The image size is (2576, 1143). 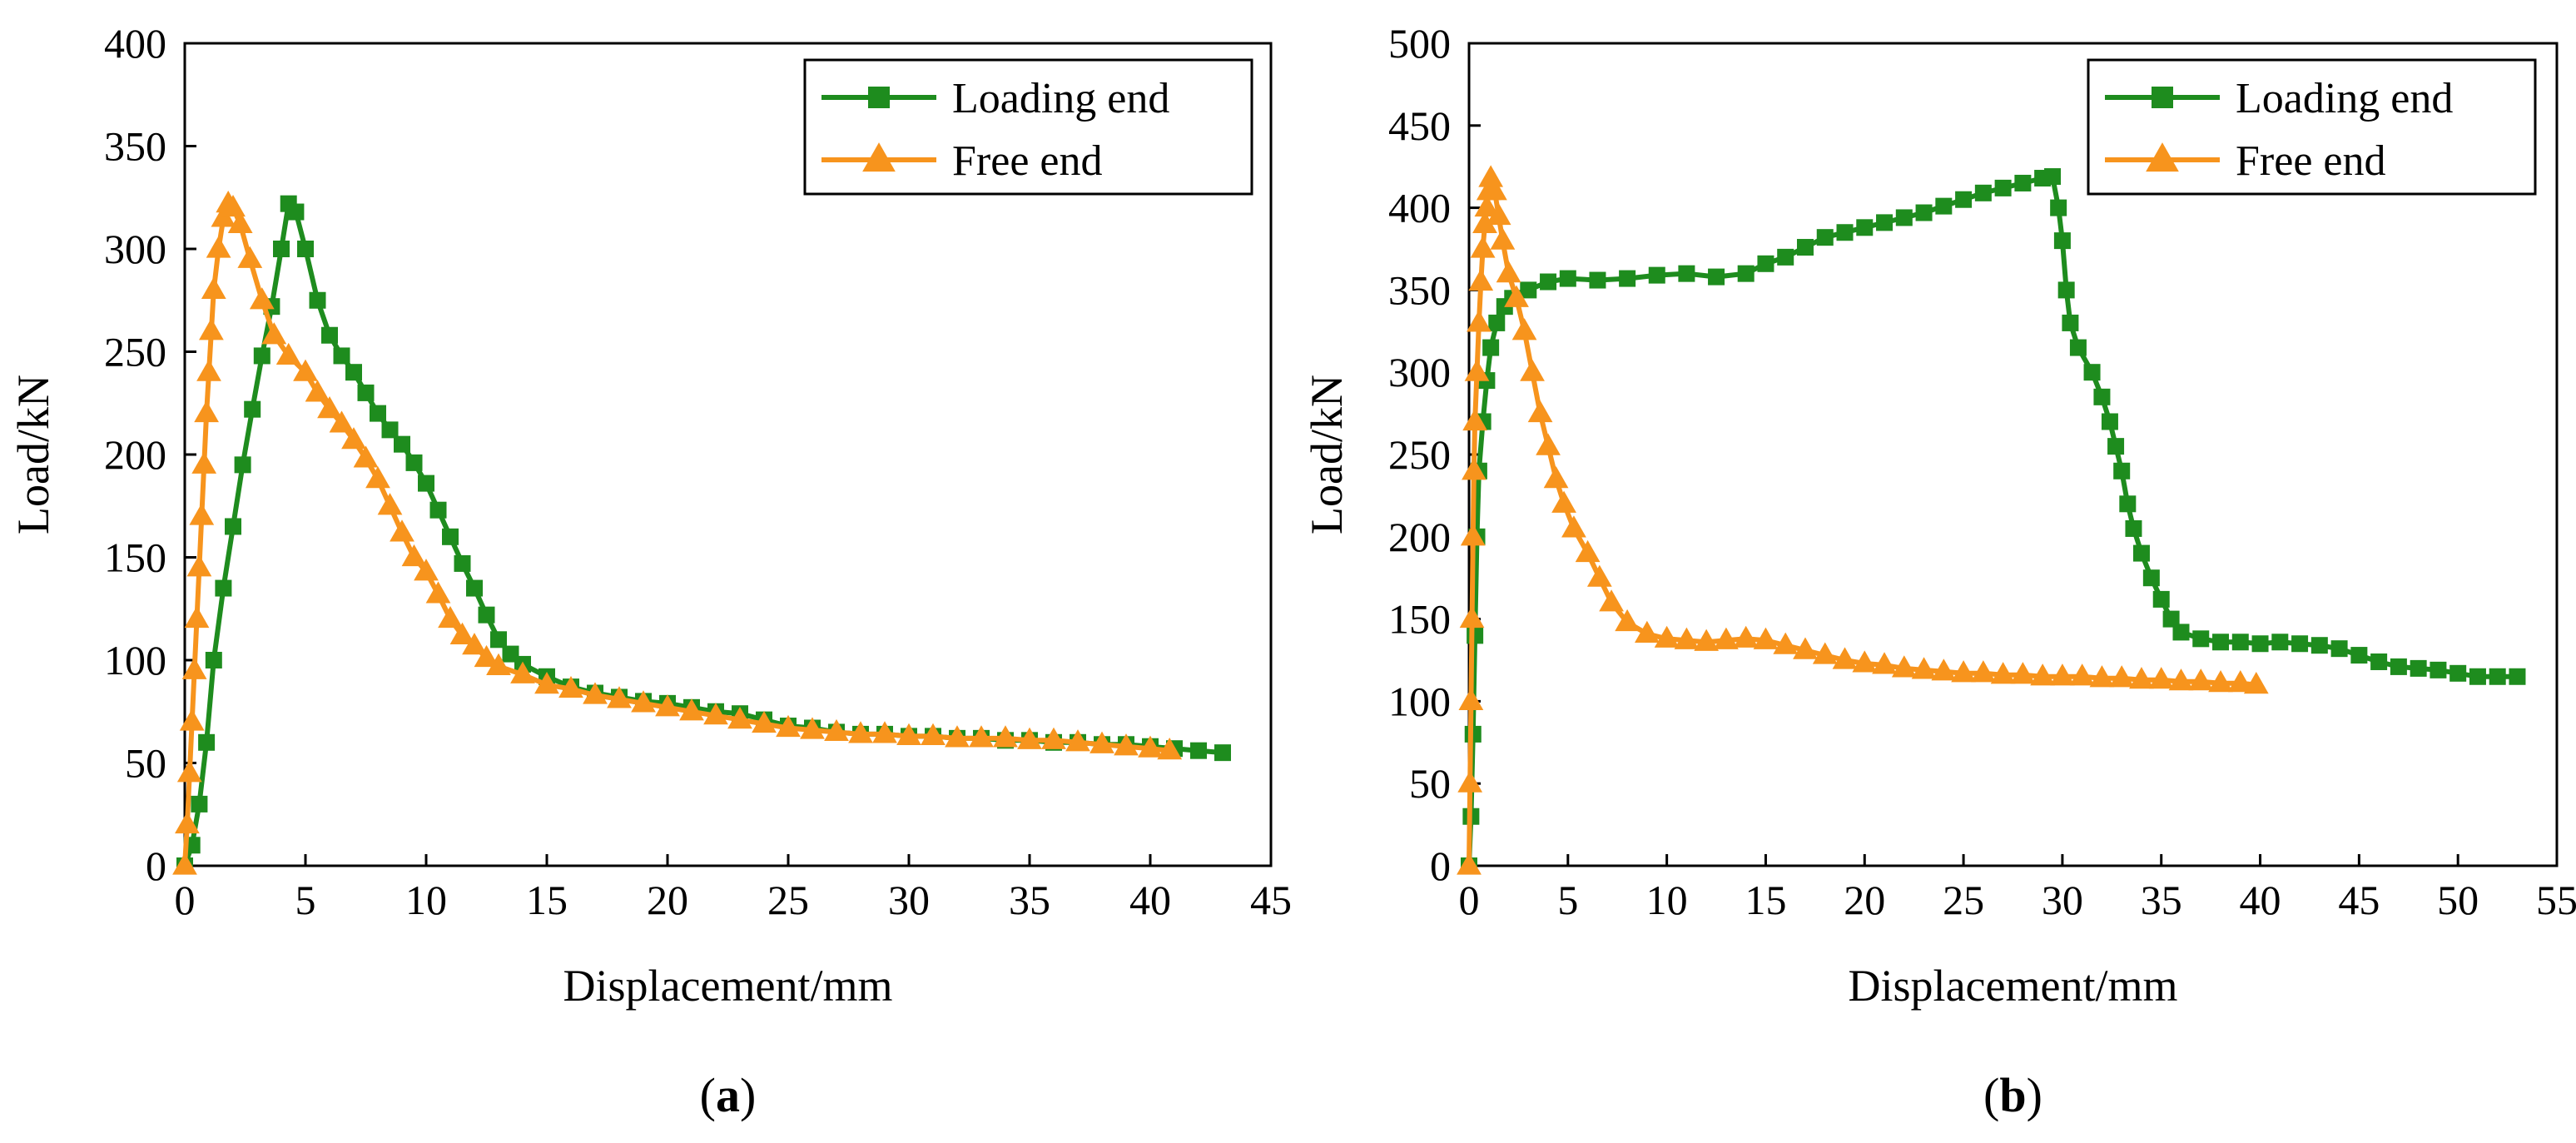 I want to click on panel-b-x-tick-label: 30, so click(x=2062, y=900).